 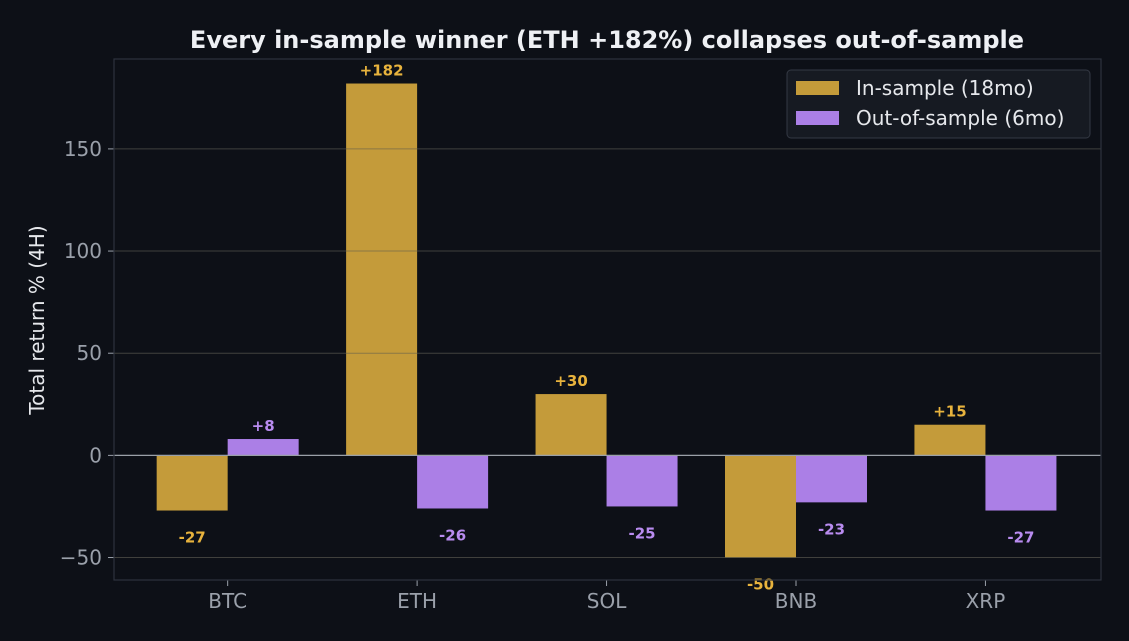 What do you see at coordinates (960, 118) in the screenshot?
I see `legend-label: Out-of-sample (6mo)` at bounding box center [960, 118].